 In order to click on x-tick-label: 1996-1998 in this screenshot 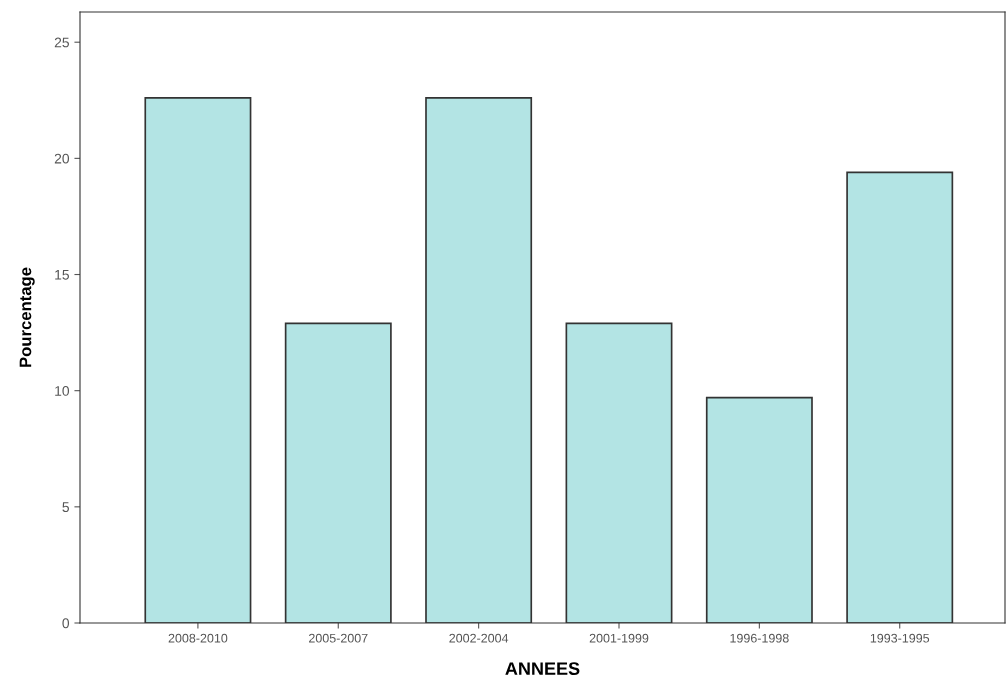, I will do `click(759, 638)`.